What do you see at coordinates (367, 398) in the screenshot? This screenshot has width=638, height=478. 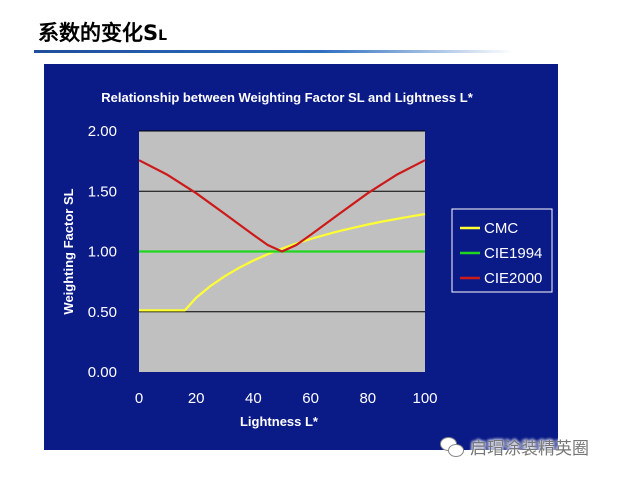 I see `x-tick-label: 80` at bounding box center [367, 398].